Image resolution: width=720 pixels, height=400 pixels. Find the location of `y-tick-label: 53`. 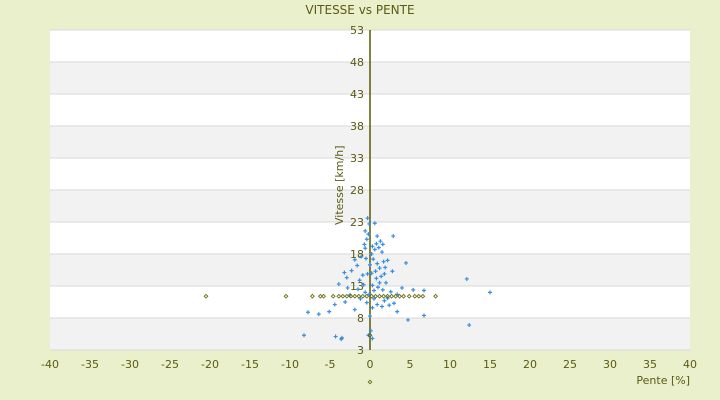

y-tick-label: 53 is located at coordinates (357, 30).